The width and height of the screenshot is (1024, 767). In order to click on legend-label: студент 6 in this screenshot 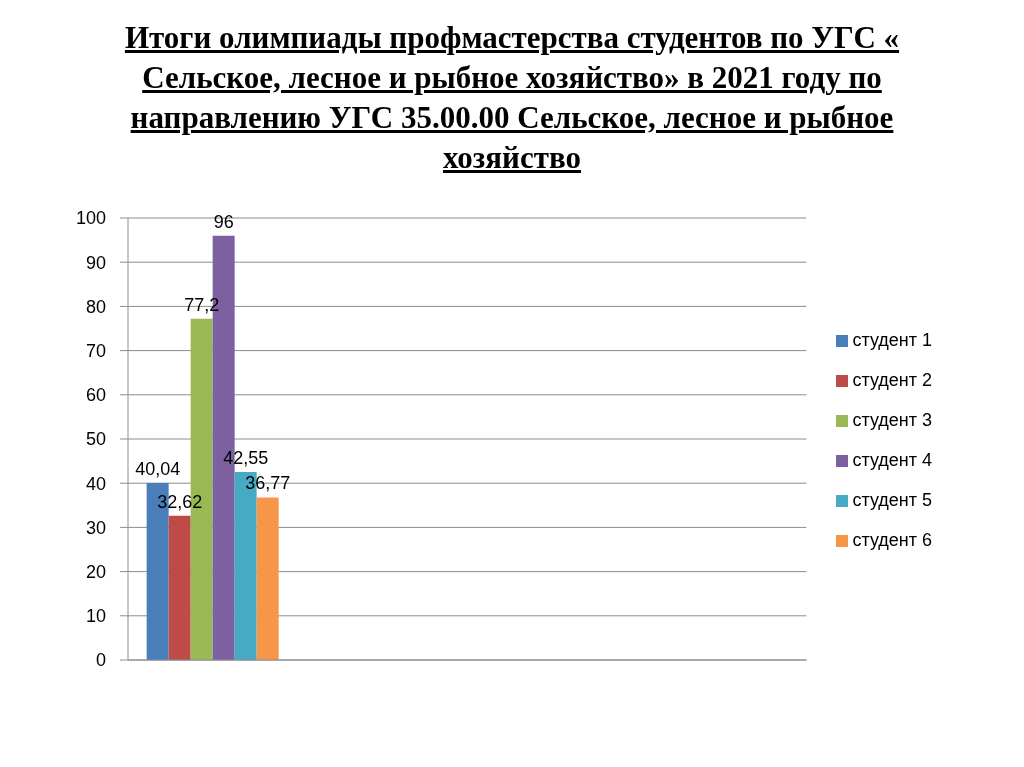, I will do `click(892, 540)`.